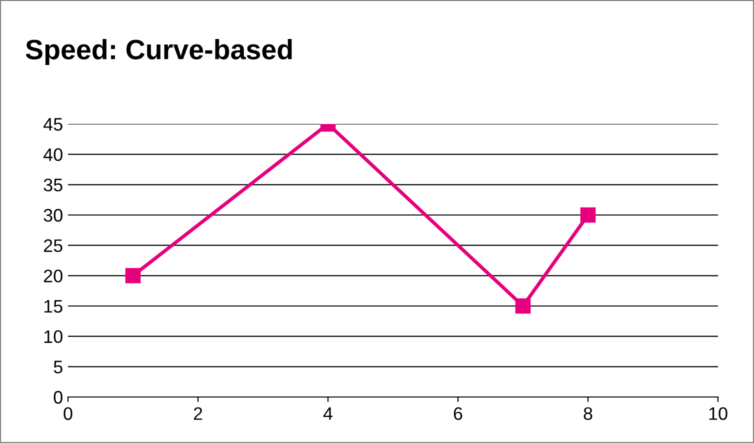 Image resolution: width=754 pixels, height=443 pixels. Describe the element at coordinates (198, 413) in the screenshot. I see `x-tick-label: 2` at that location.